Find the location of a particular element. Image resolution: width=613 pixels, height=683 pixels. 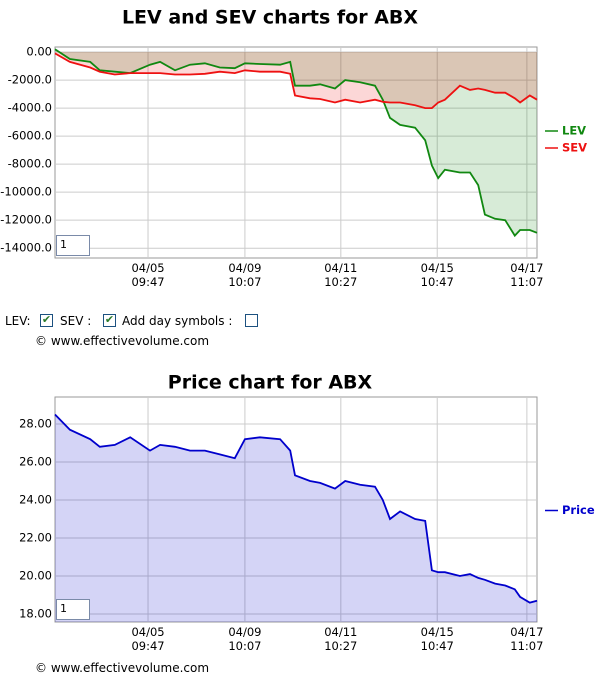

legend-label: LEV is located at coordinates (574, 131).